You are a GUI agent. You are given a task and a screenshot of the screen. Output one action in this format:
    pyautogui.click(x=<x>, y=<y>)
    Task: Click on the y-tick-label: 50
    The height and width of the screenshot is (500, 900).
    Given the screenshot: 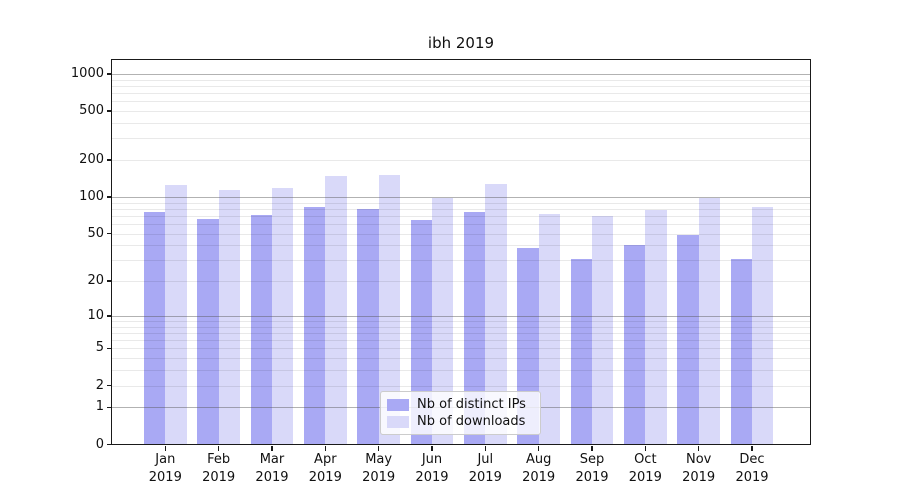 What is the action you would take?
    pyautogui.click(x=95, y=233)
    